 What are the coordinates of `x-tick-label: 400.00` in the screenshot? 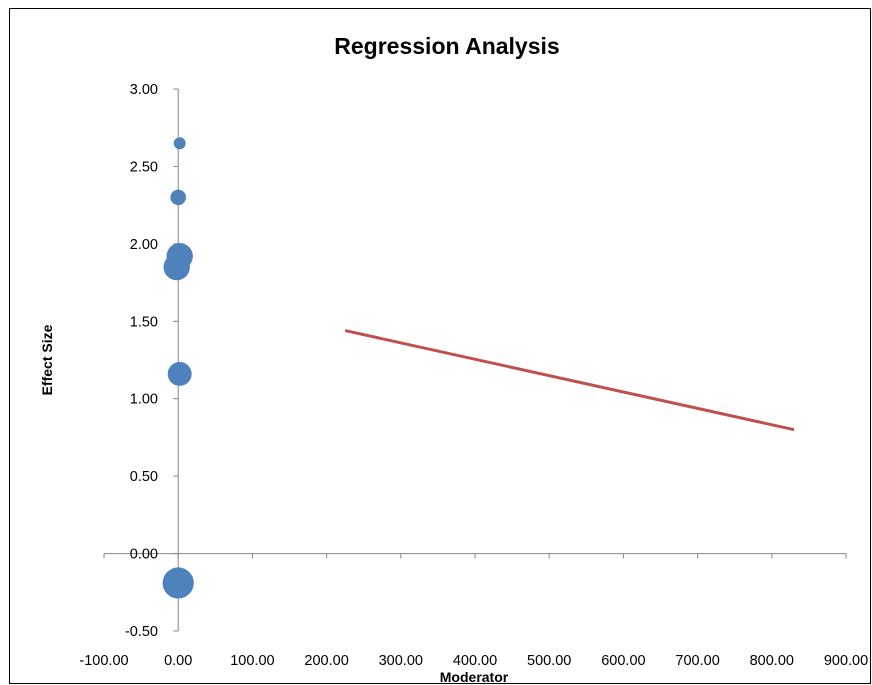 It's located at (475, 661).